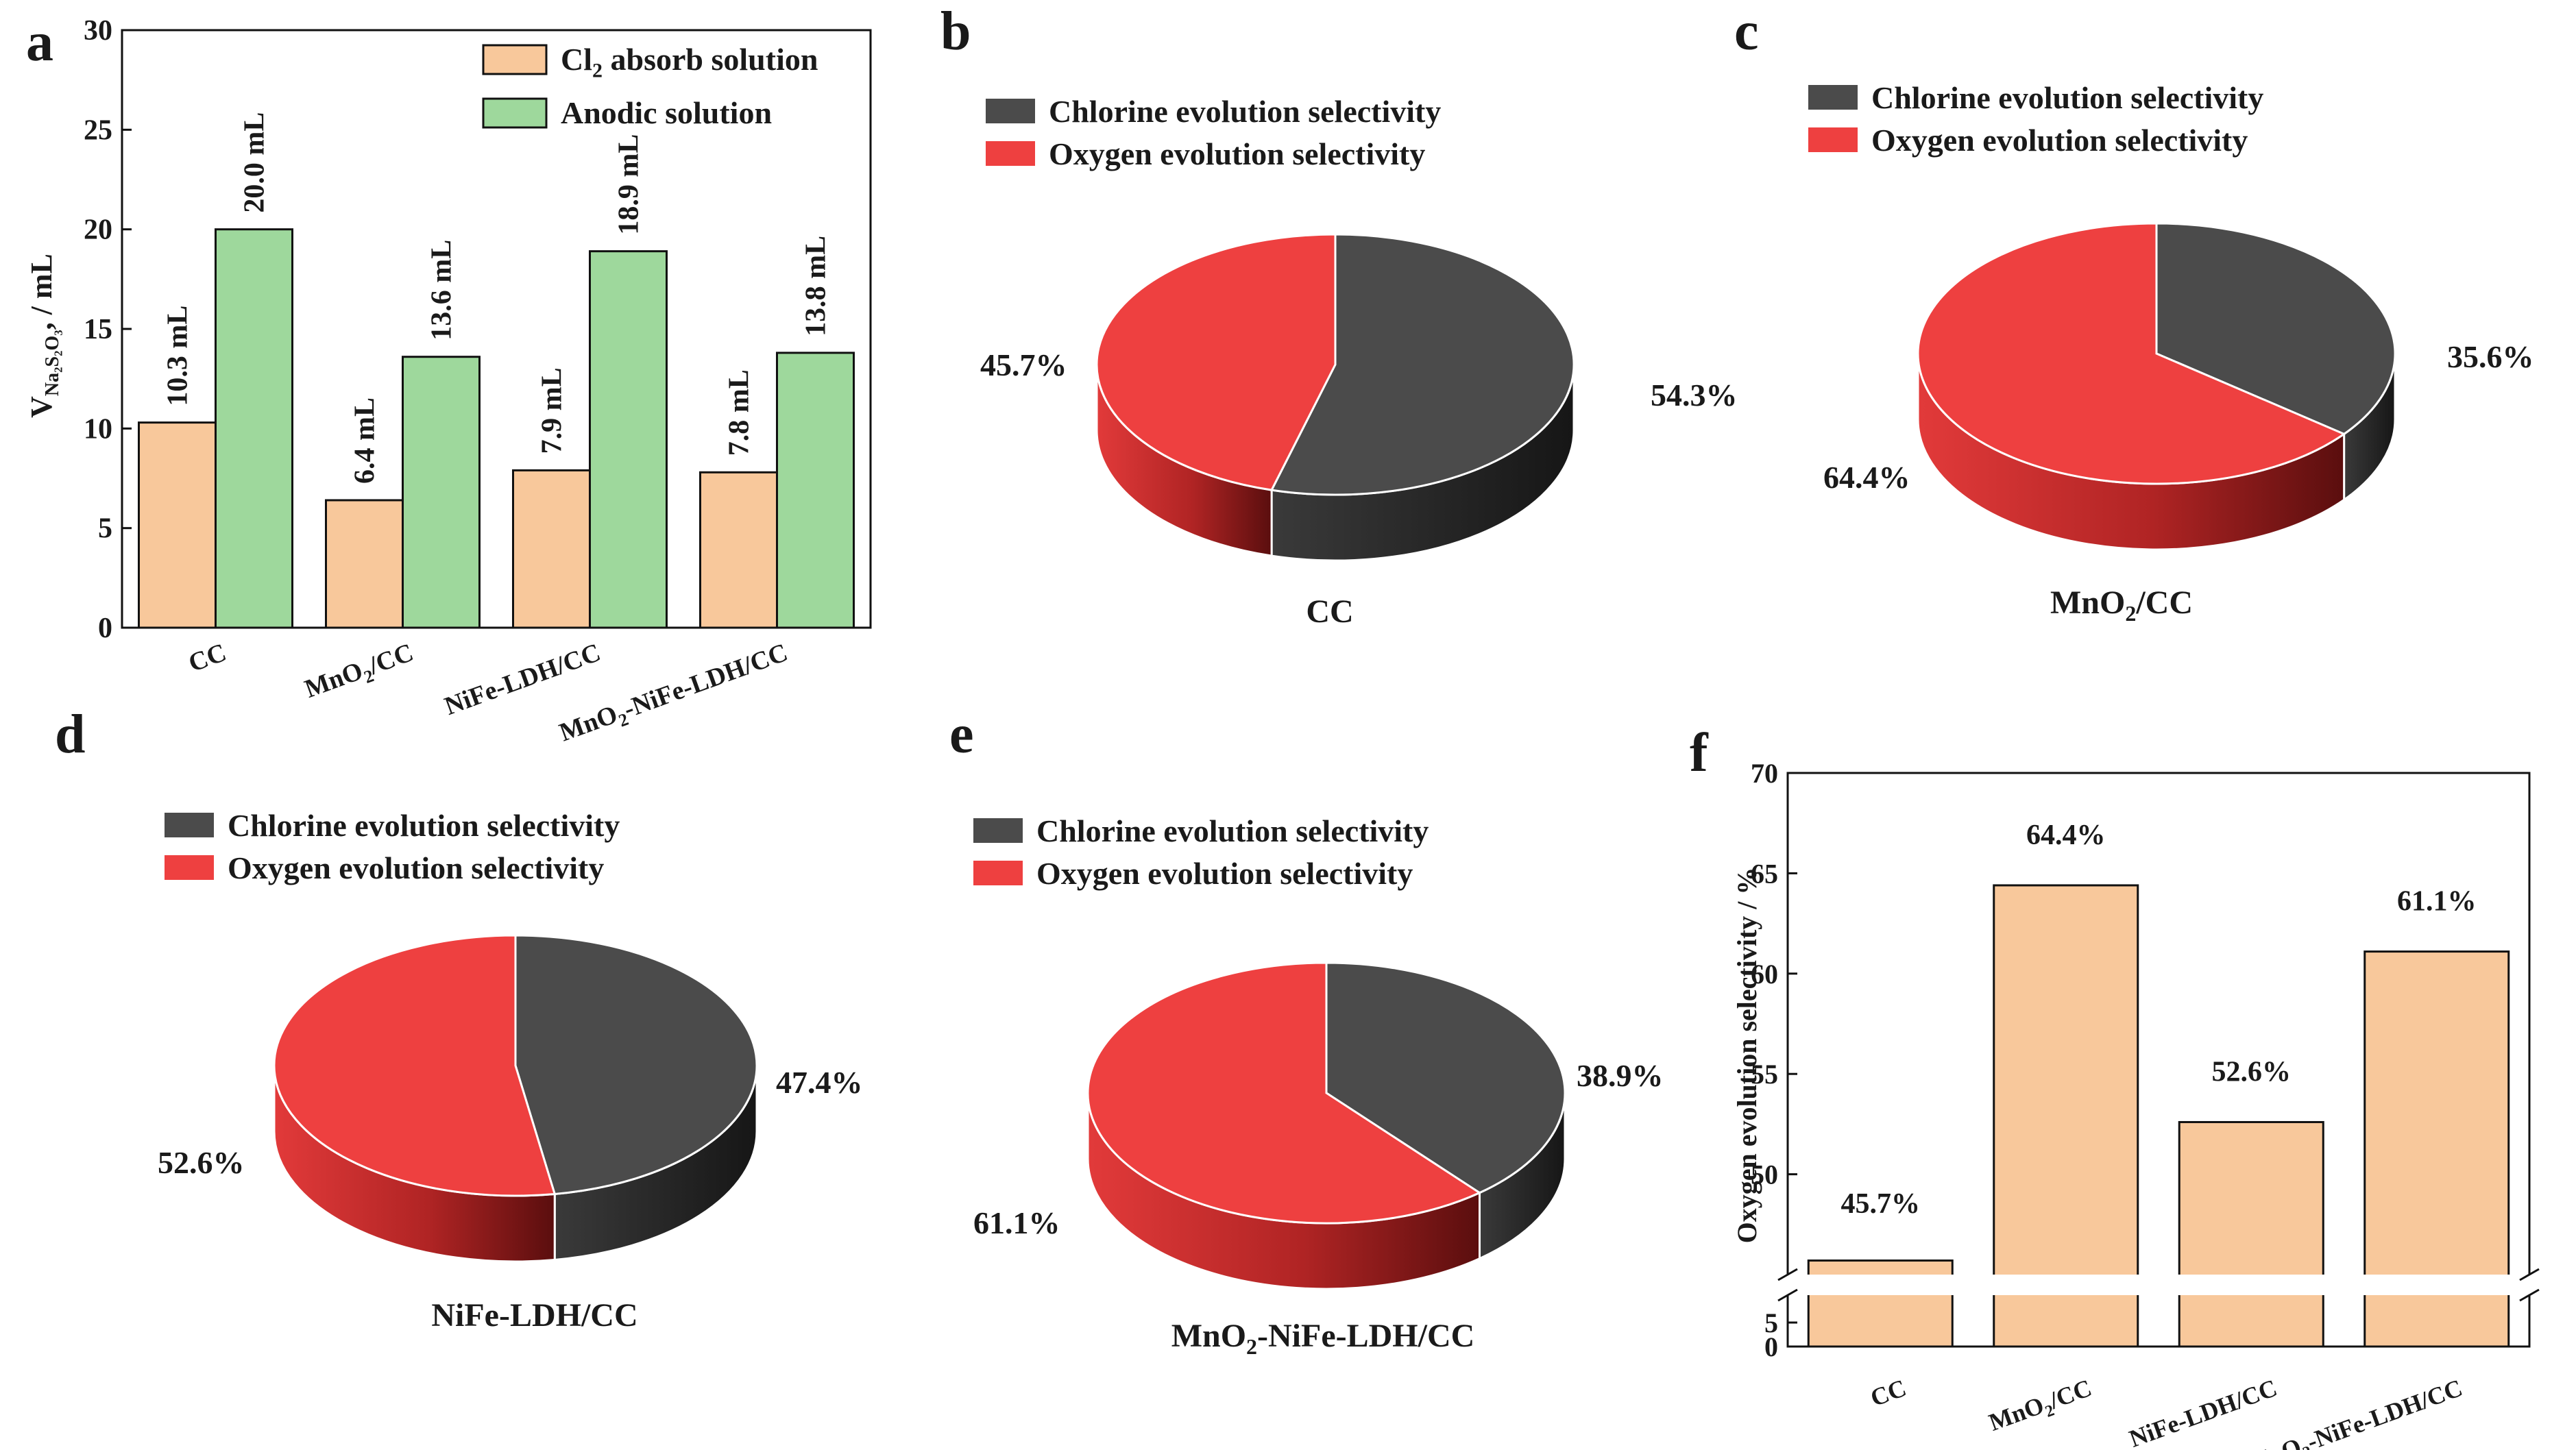 The height and width of the screenshot is (1450, 2576). What do you see at coordinates (2066, 835) in the screenshot?
I see `panel-f-data-label: 64.4%` at bounding box center [2066, 835].